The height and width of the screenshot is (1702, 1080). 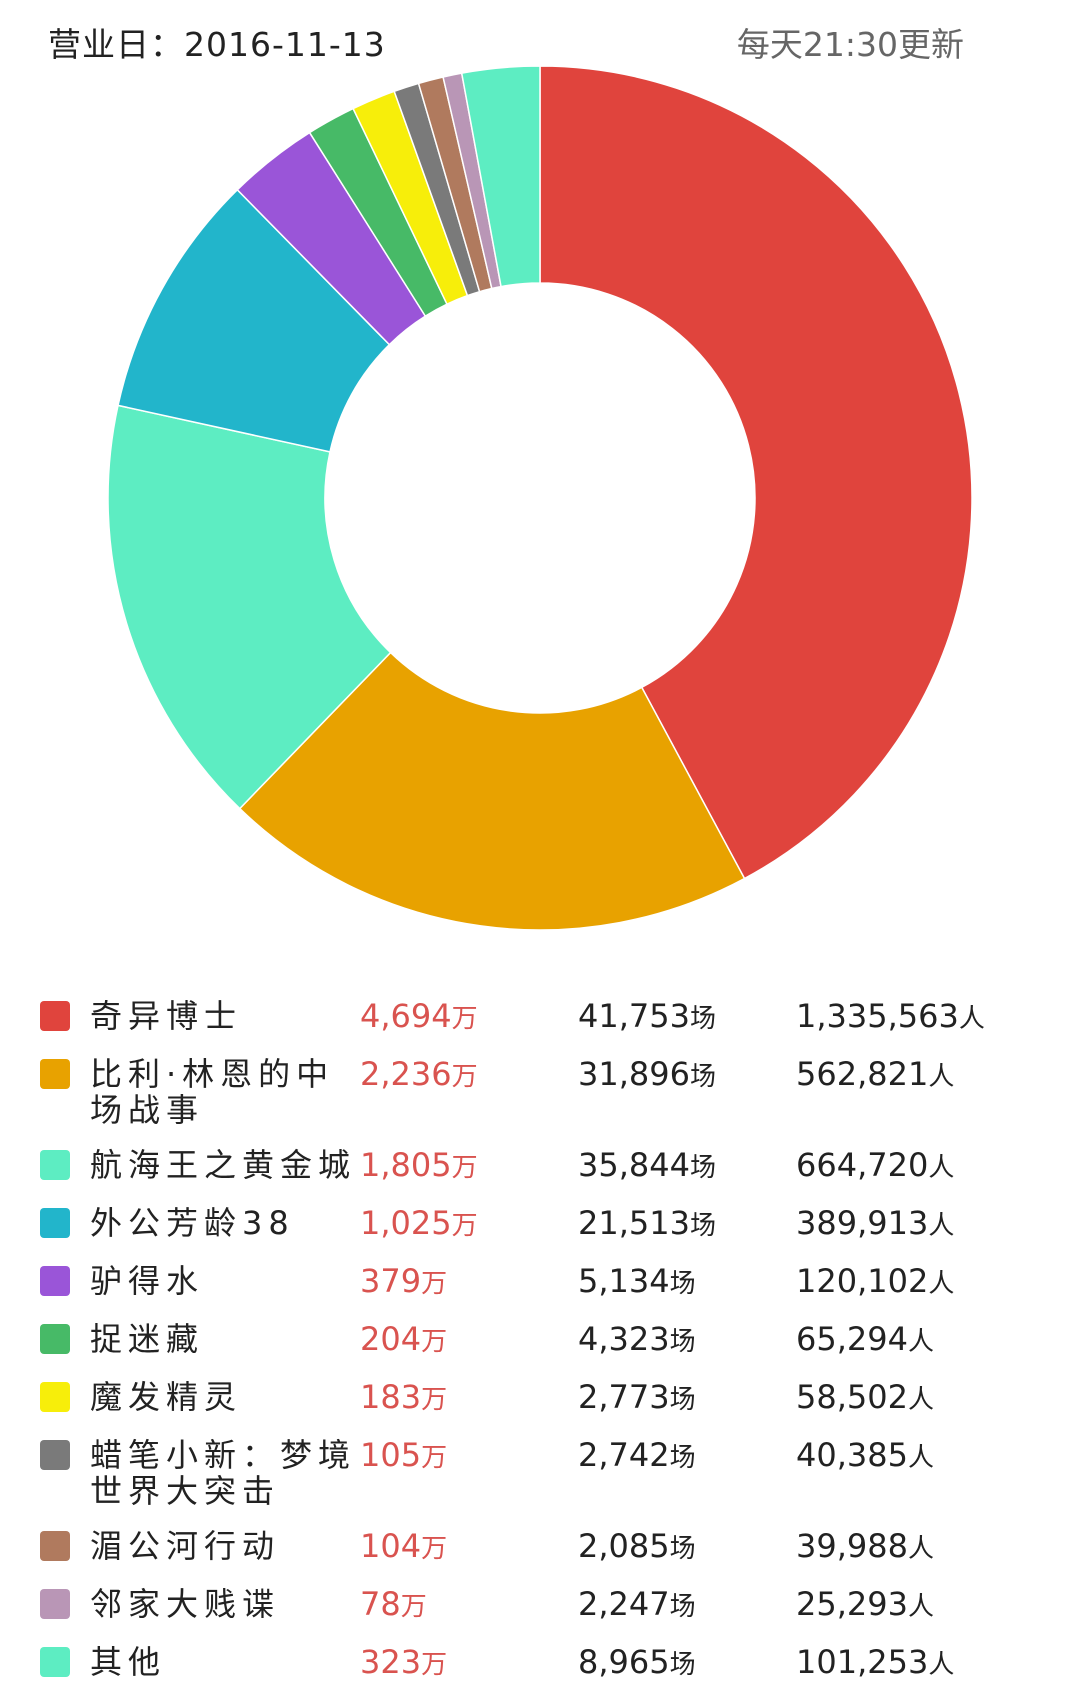 I want to click on people-value: 120,102人, so click(x=875, y=1281).